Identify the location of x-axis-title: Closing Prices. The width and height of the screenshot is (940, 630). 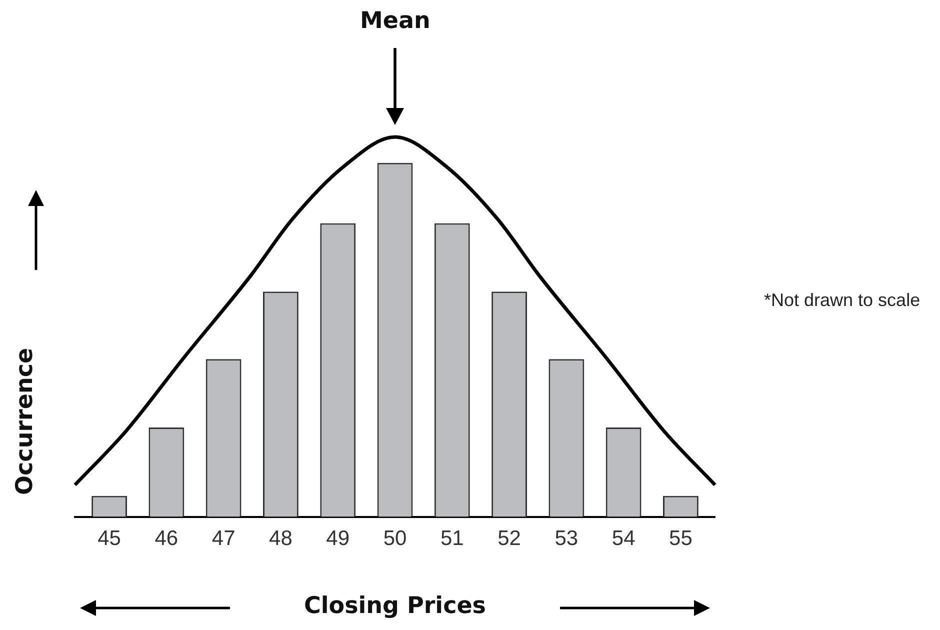
(395, 606).